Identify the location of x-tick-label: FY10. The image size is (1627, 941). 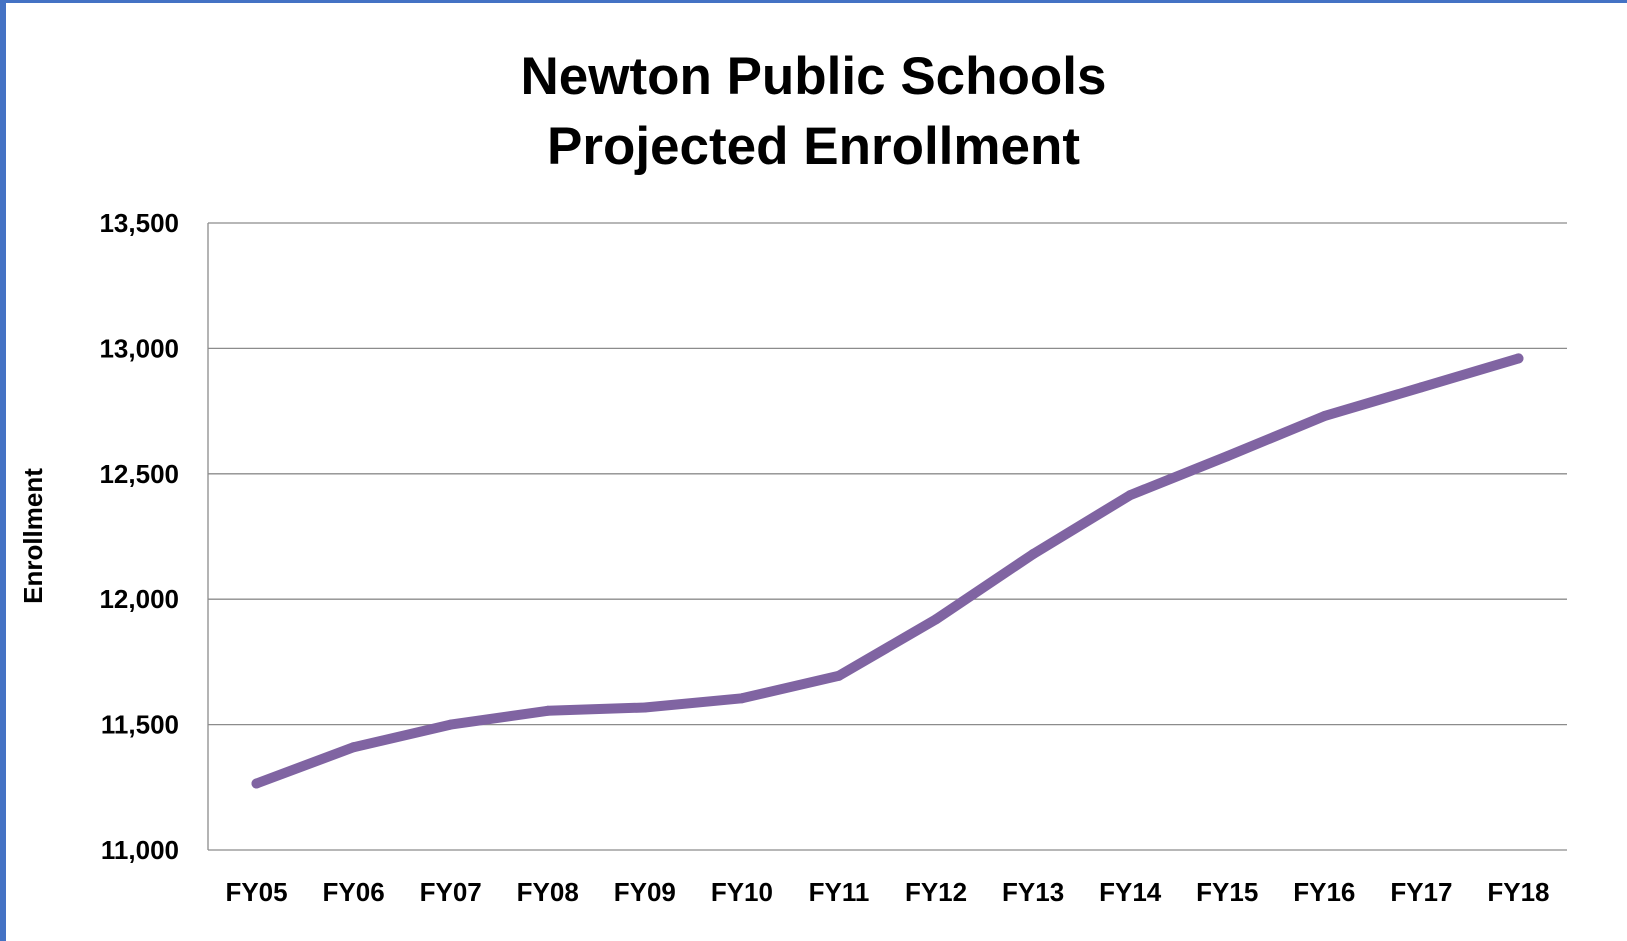
(742, 892).